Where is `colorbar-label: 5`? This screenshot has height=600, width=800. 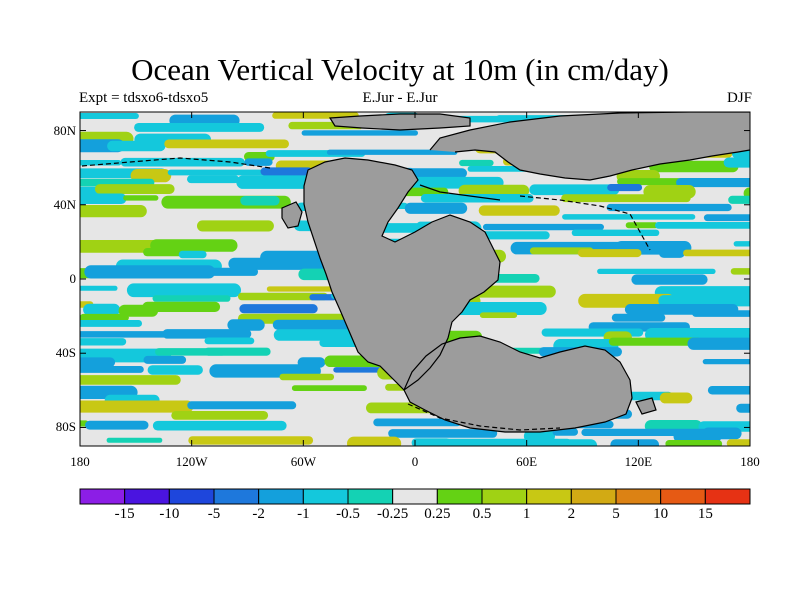
colorbar-label: 5 is located at coordinates (616, 514).